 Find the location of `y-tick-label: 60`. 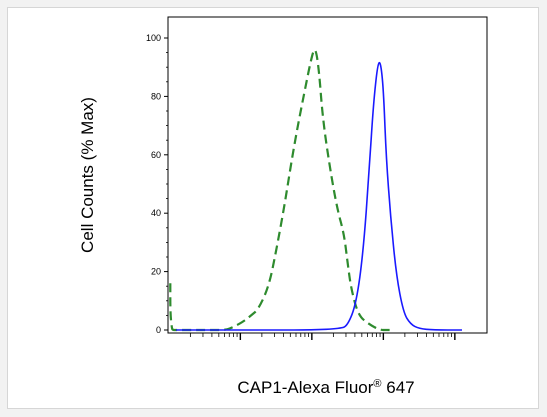

y-tick-label: 60 is located at coordinates (156, 155).